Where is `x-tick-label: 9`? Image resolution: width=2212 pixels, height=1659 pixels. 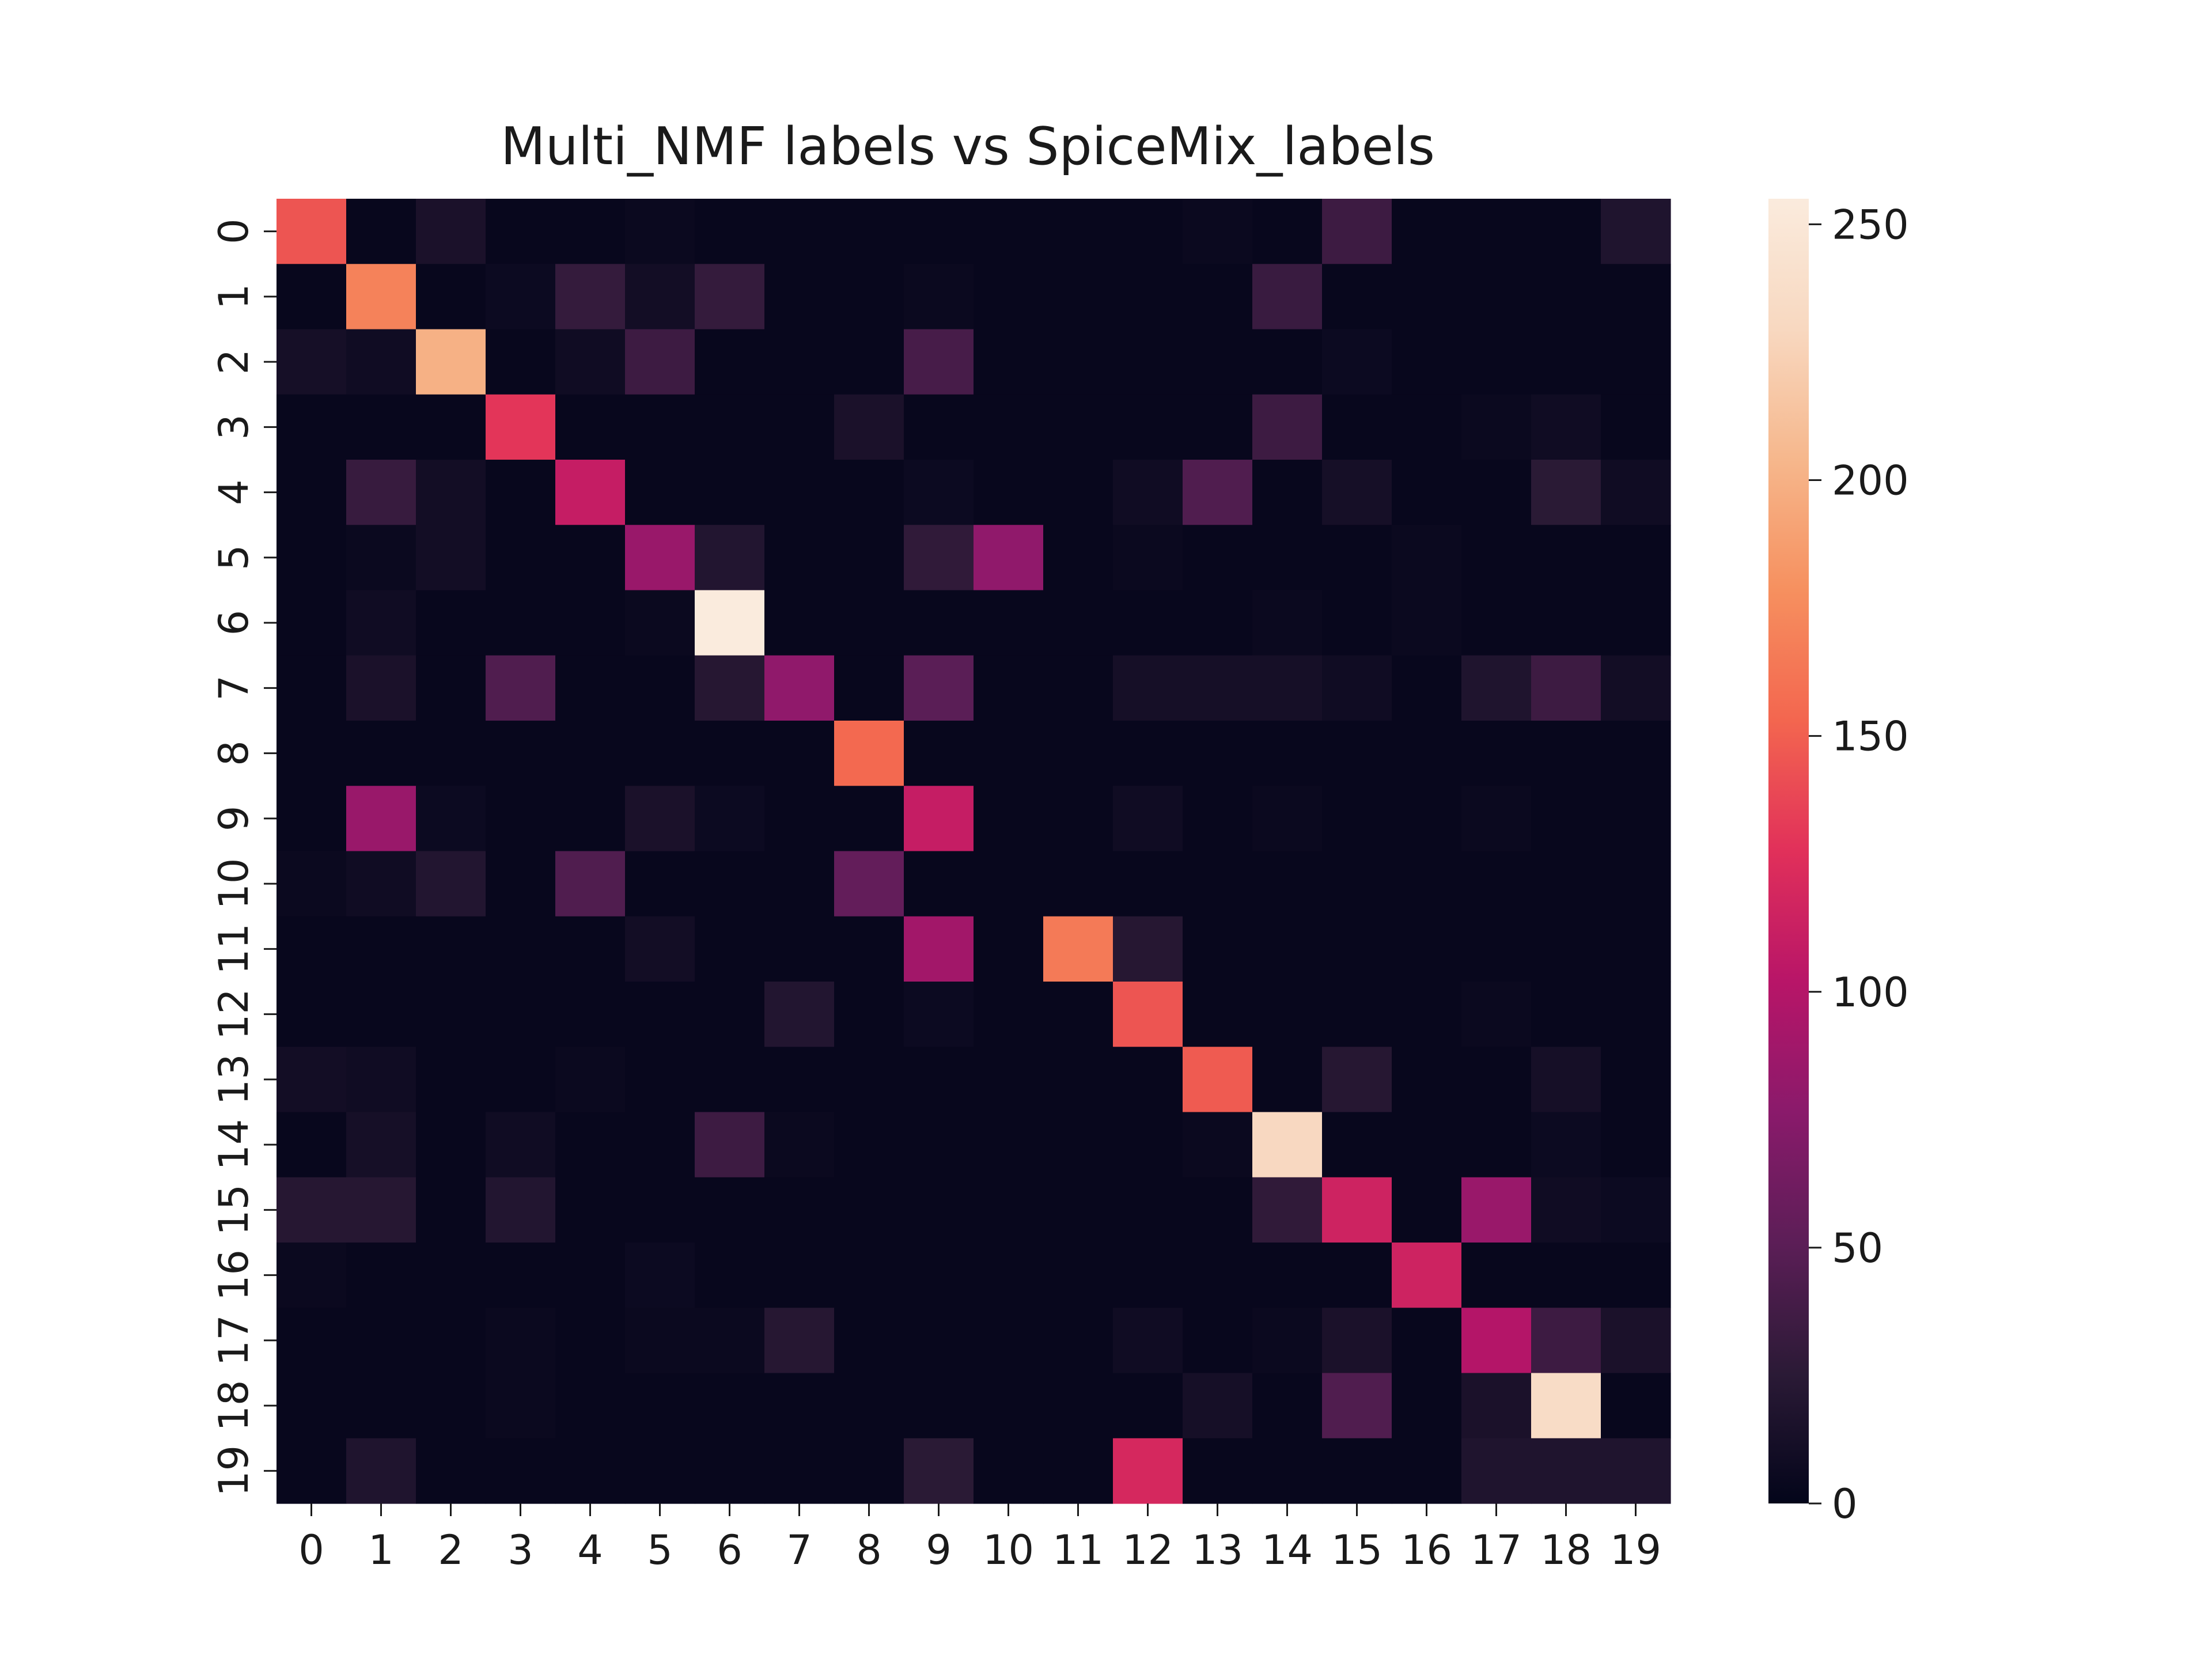 x-tick-label: 9 is located at coordinates (939, 1550).